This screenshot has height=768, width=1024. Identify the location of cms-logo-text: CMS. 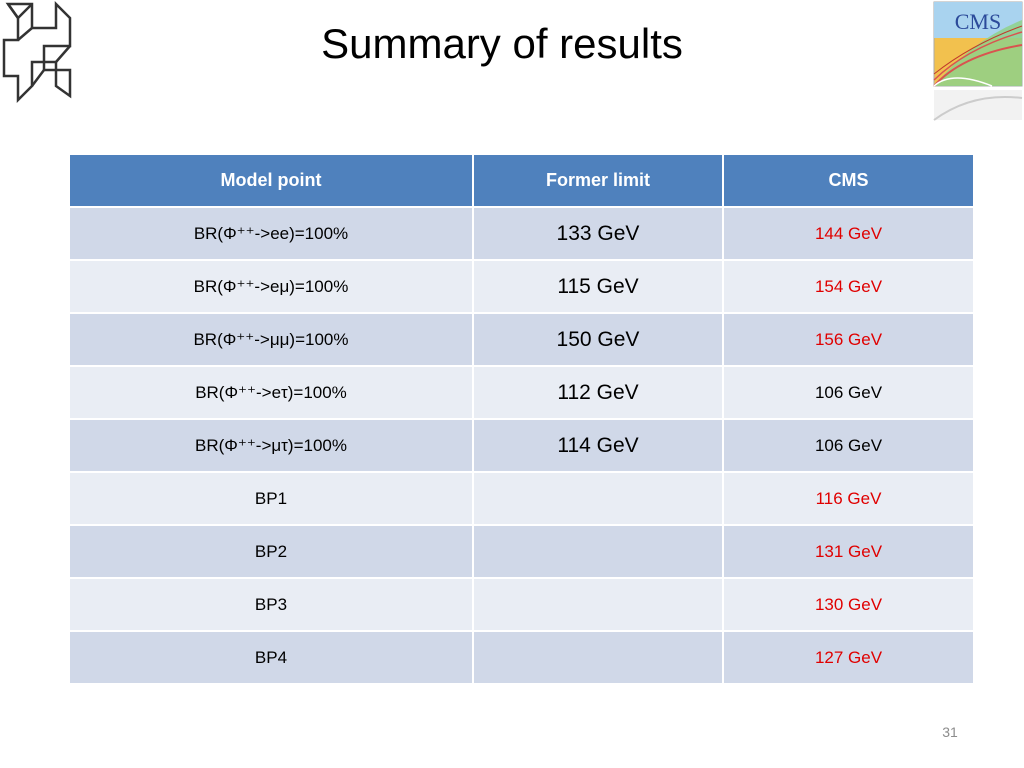
(978, 21).